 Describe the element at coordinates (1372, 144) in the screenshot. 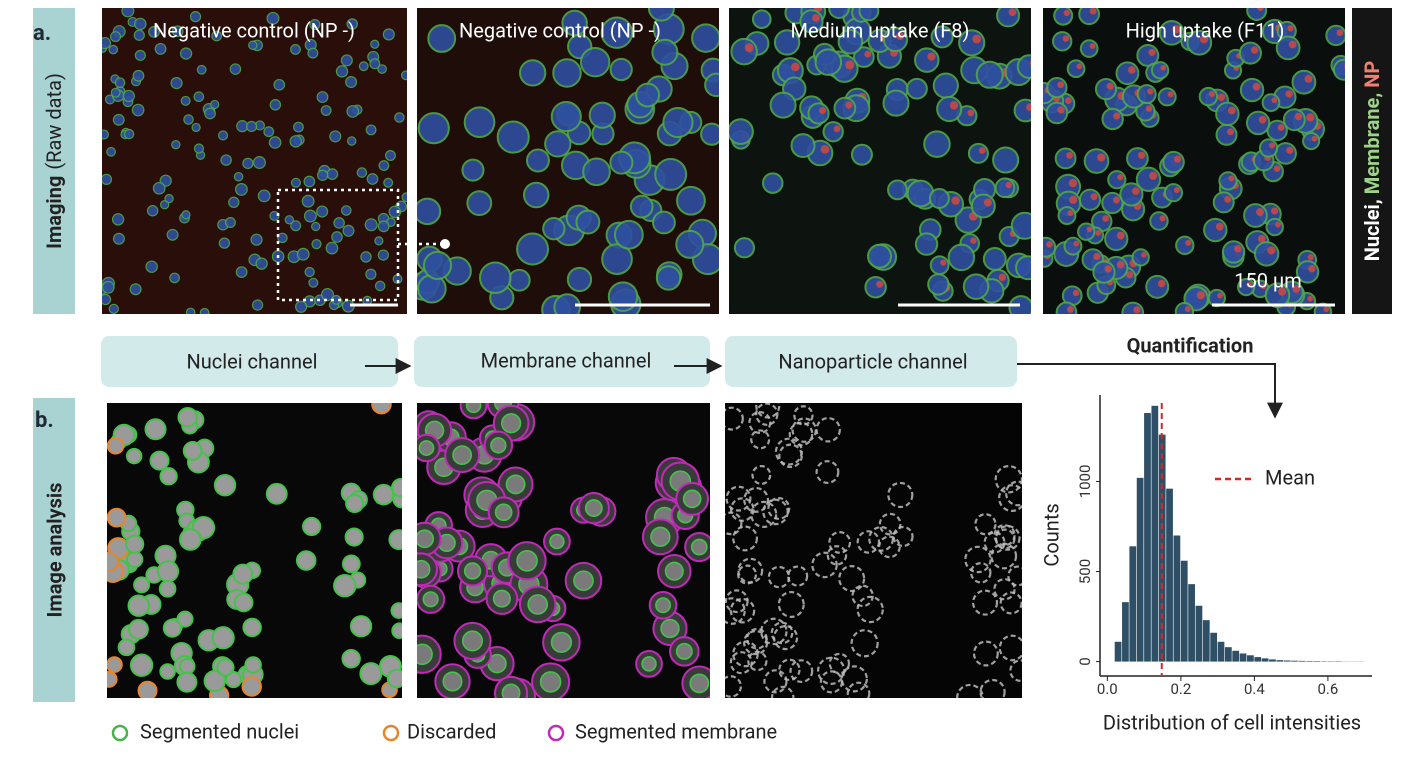

I see `channel-membrane: Membrane,` at that location.